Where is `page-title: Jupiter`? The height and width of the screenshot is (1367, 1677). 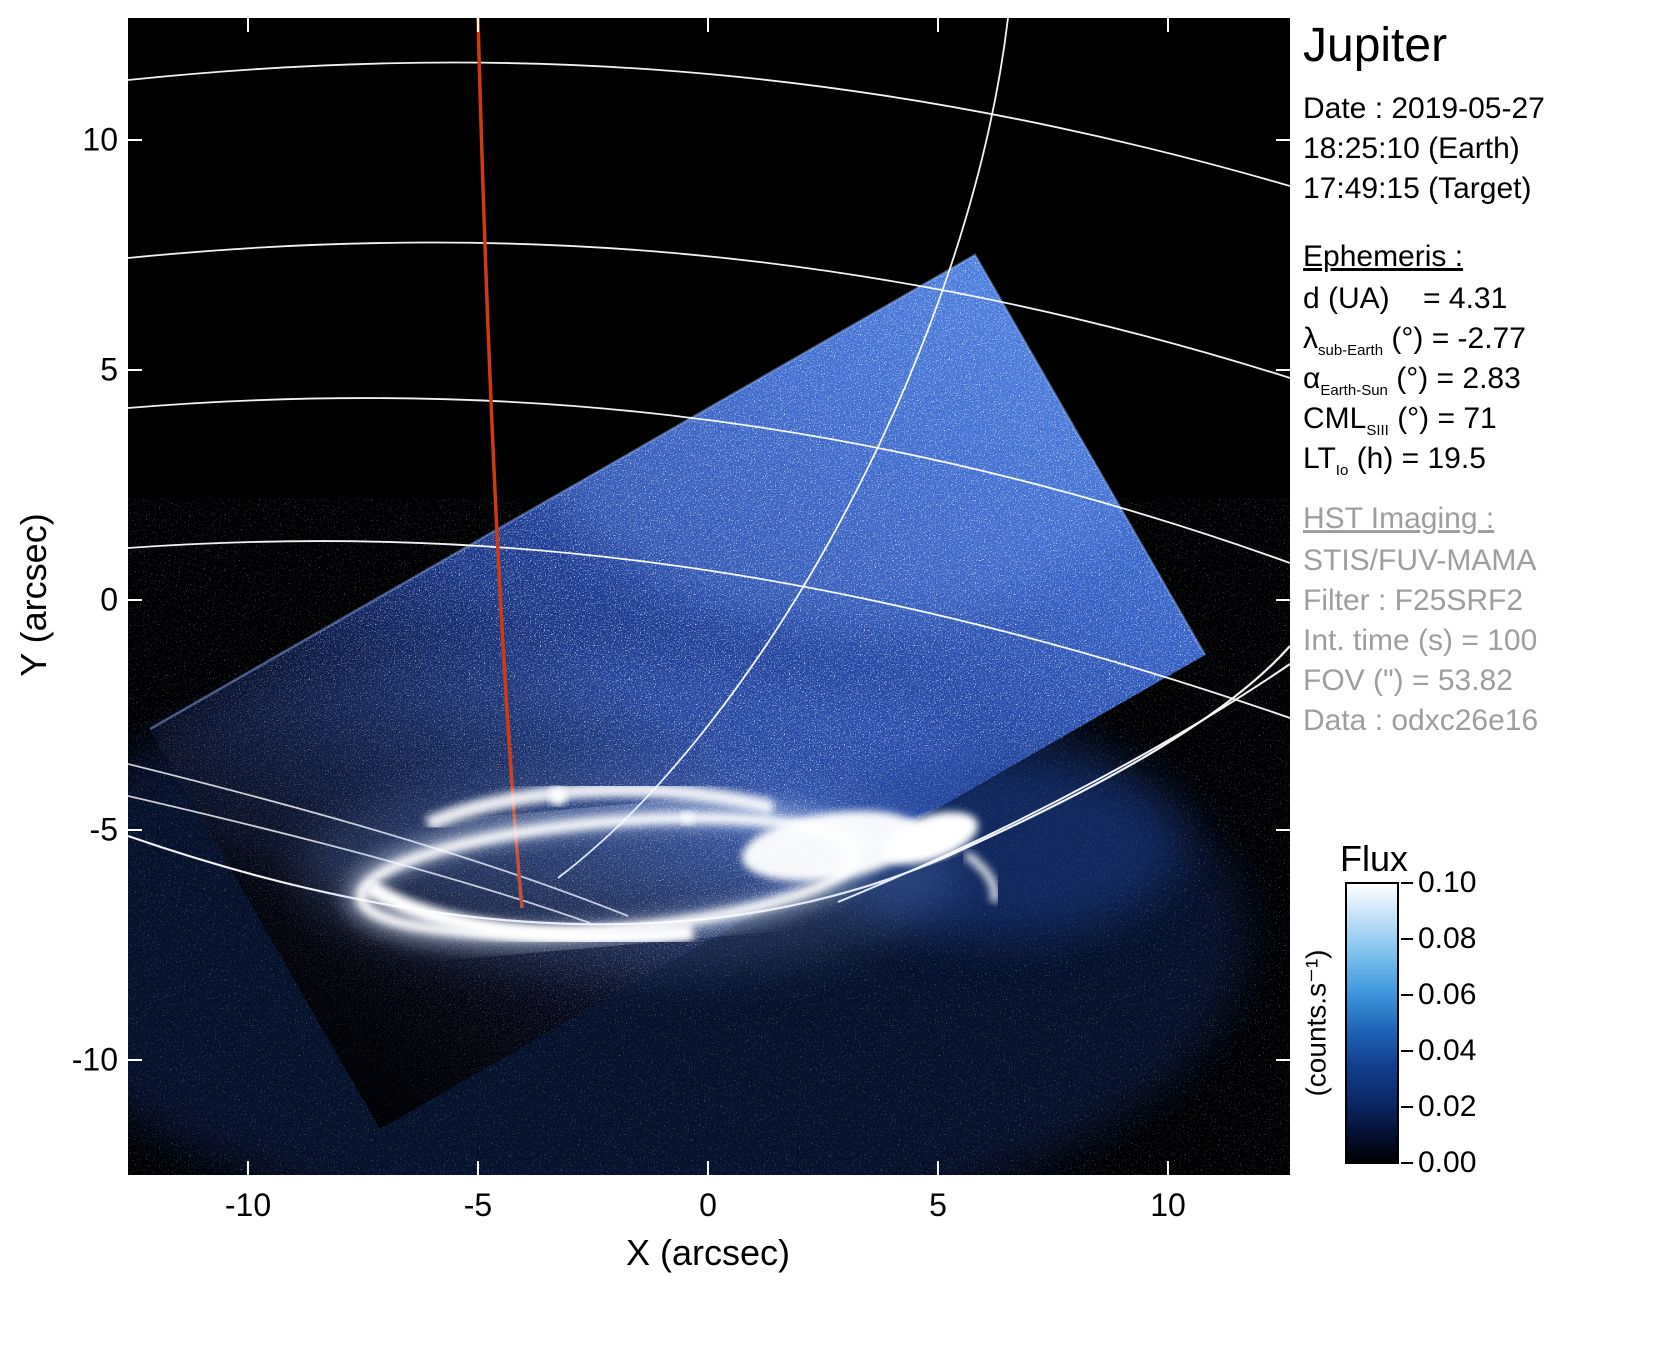 page-title: Jupiter is located at coordinates (1375, 45).